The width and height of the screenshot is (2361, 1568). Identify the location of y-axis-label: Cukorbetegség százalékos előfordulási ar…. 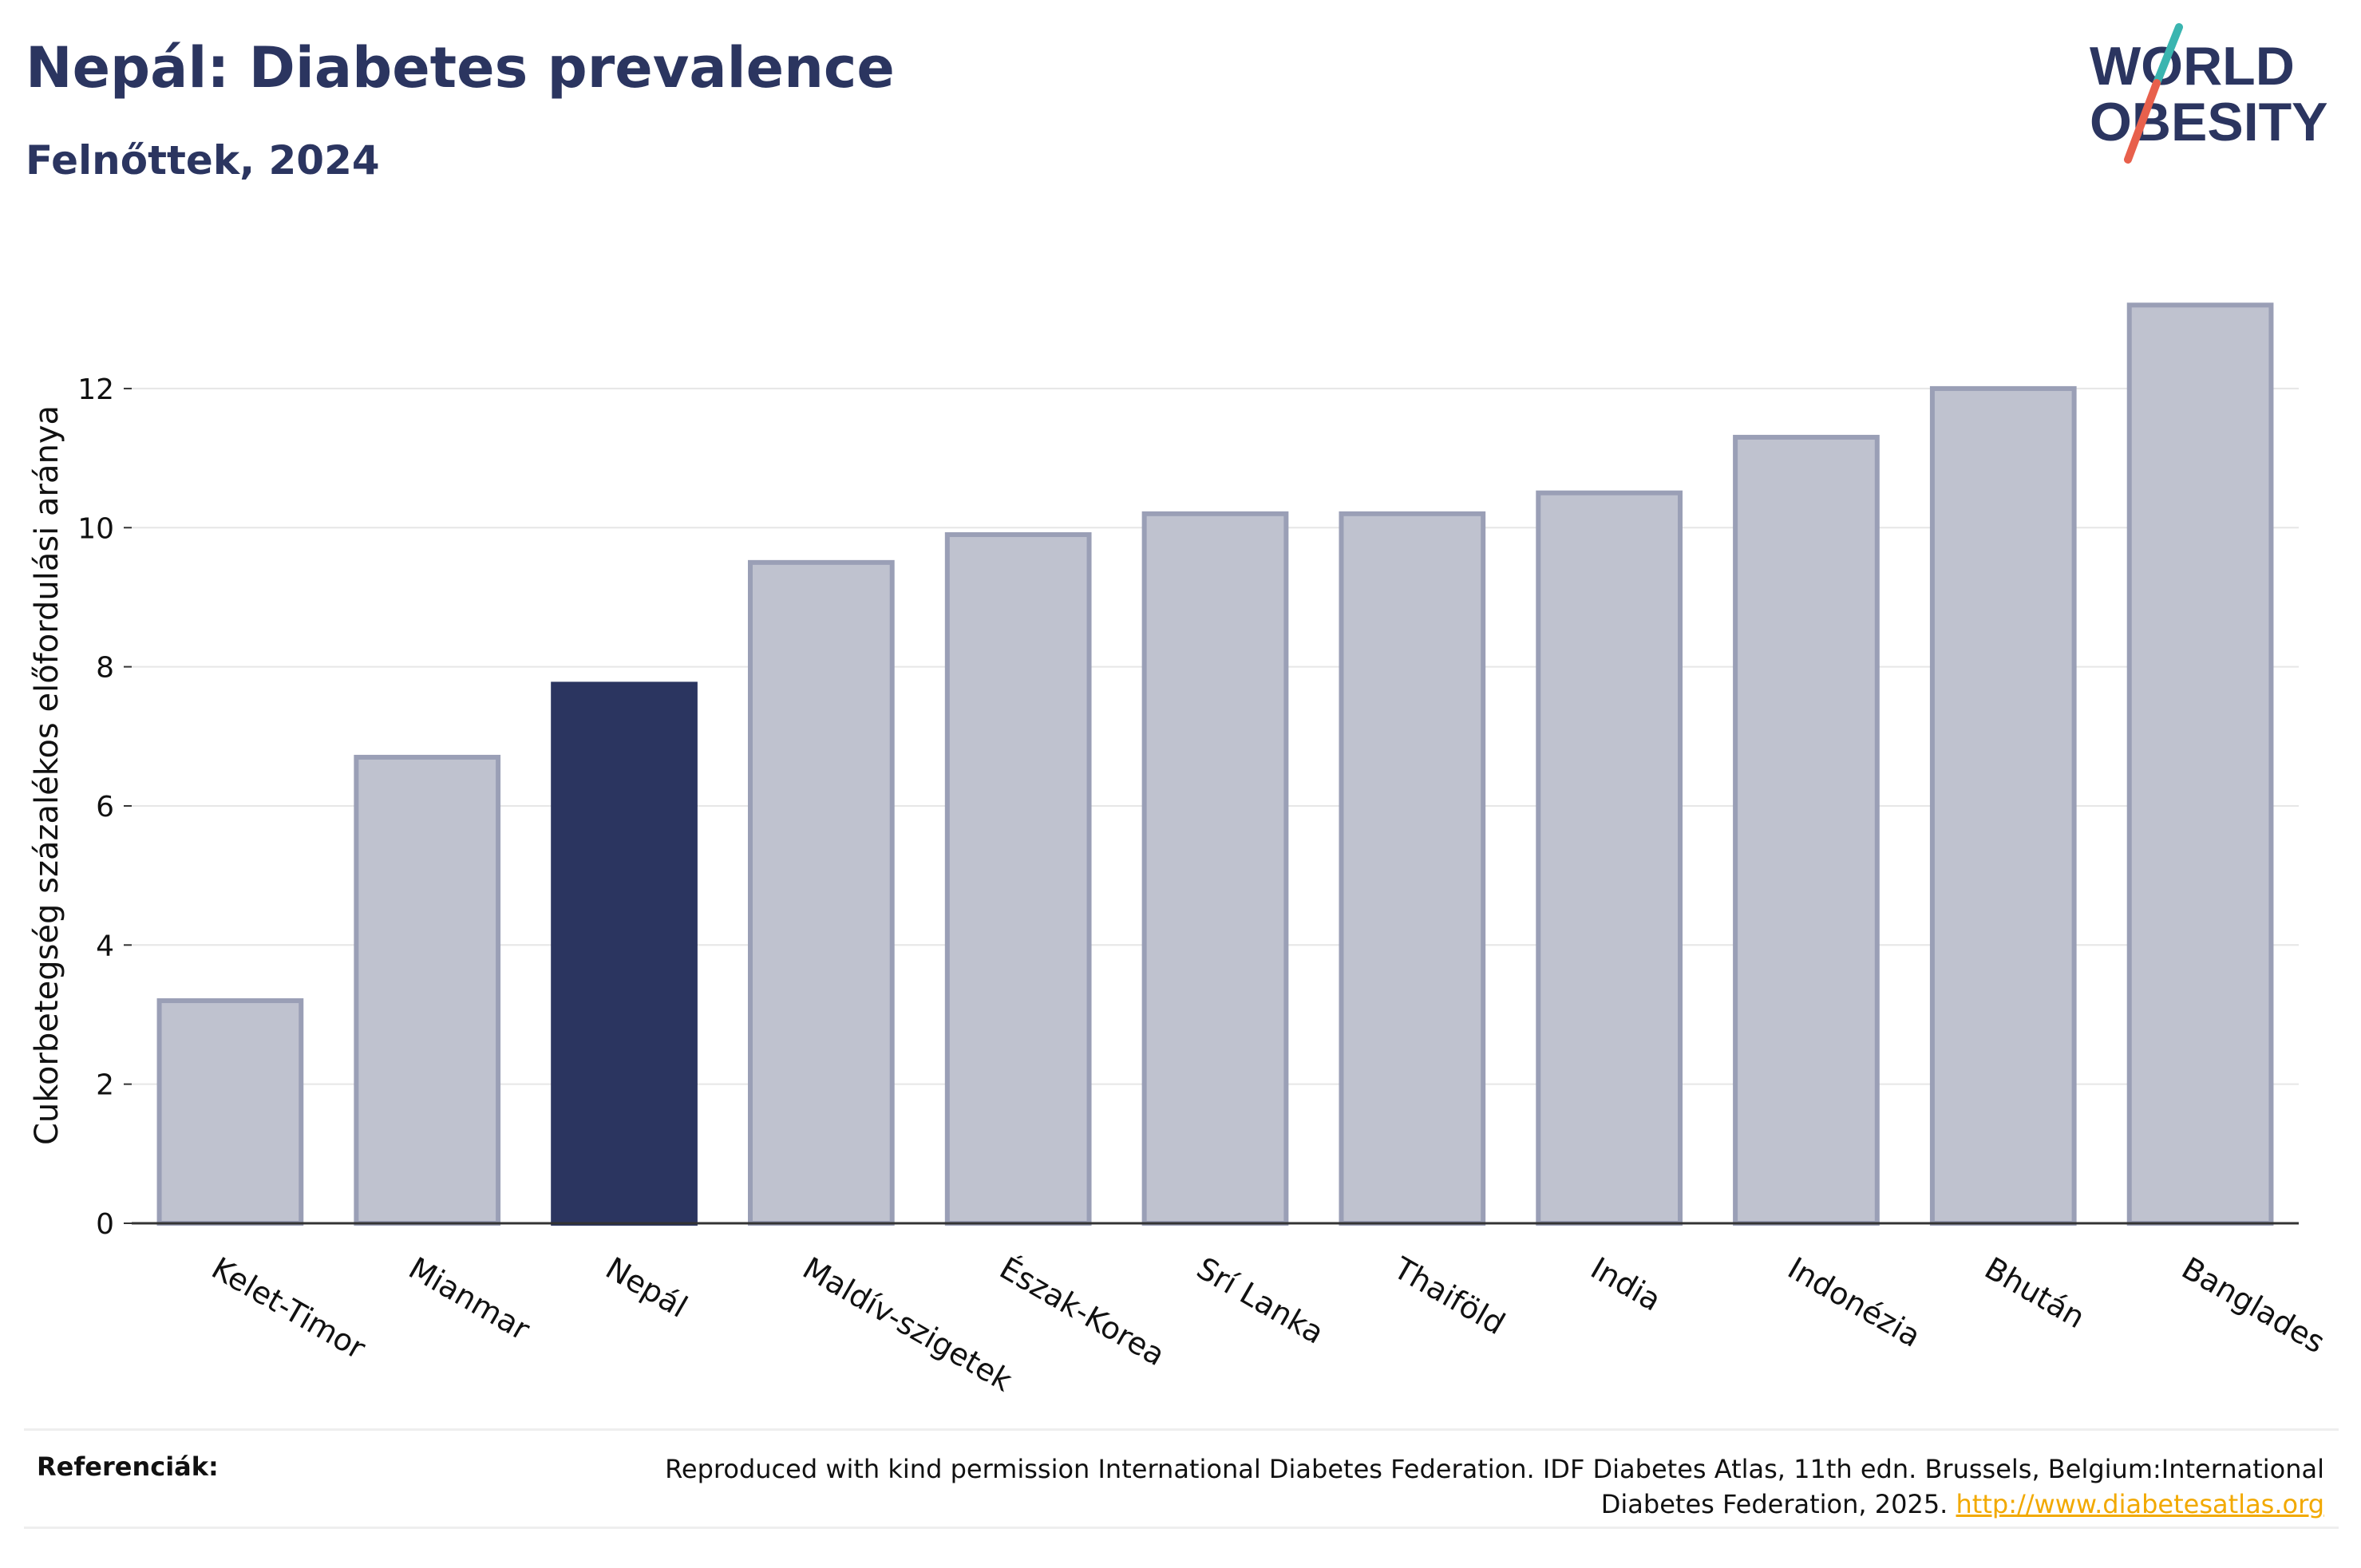
(47, 775).